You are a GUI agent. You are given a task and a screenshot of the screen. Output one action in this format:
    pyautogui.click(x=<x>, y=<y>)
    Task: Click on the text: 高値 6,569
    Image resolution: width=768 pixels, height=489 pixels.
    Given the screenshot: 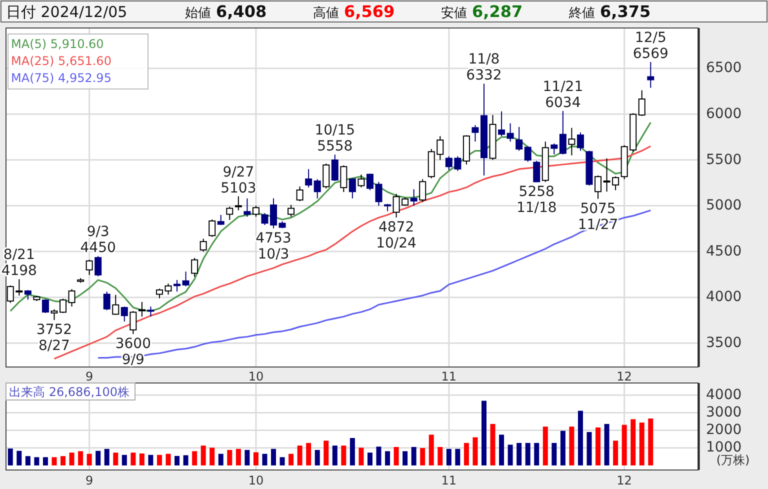 What is the action you would take?
    pyautogui.click(x=354, y=11)
    